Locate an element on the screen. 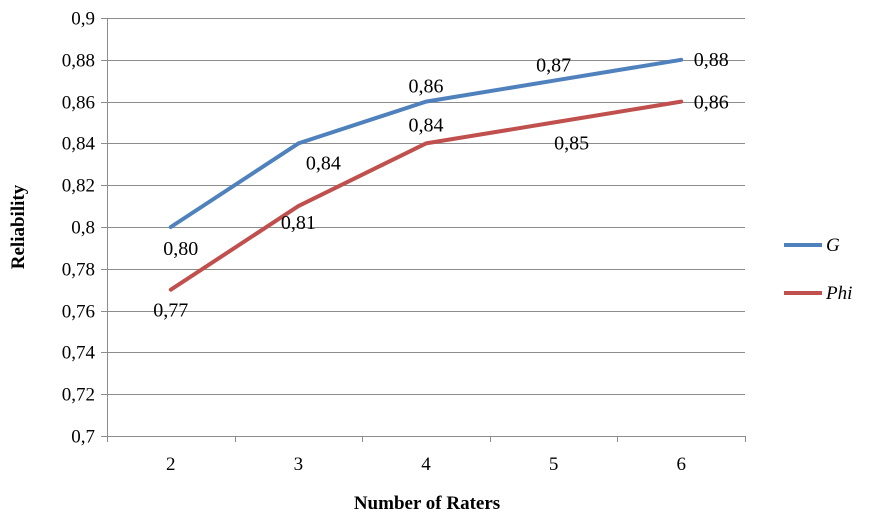 Image resolution: width=883 pixels, height=521 pixels. x-tick-label: 3 is located at coordinates (299, 464).